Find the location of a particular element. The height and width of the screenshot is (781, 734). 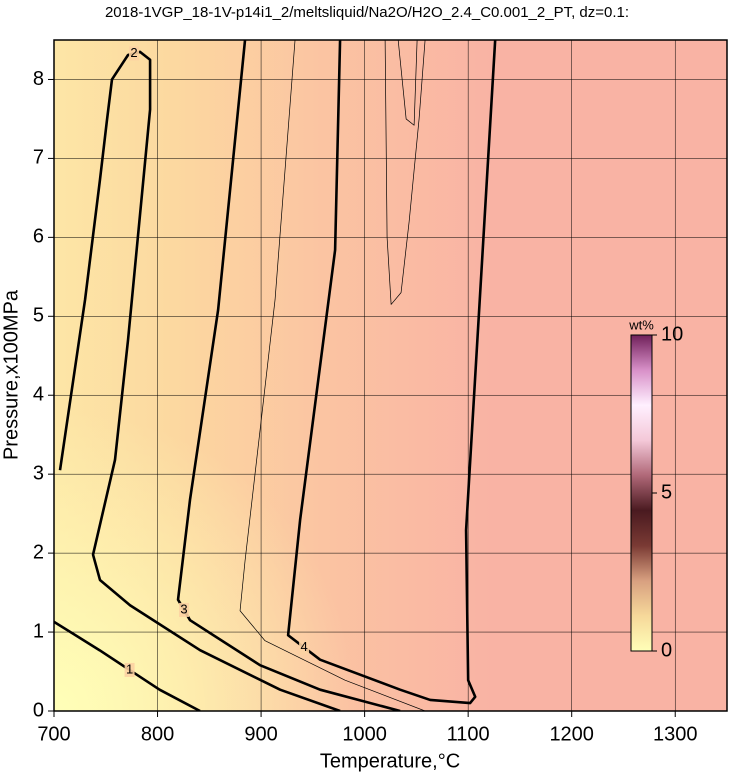

x-tick-label: 700 is located at coordinates (53, 734).